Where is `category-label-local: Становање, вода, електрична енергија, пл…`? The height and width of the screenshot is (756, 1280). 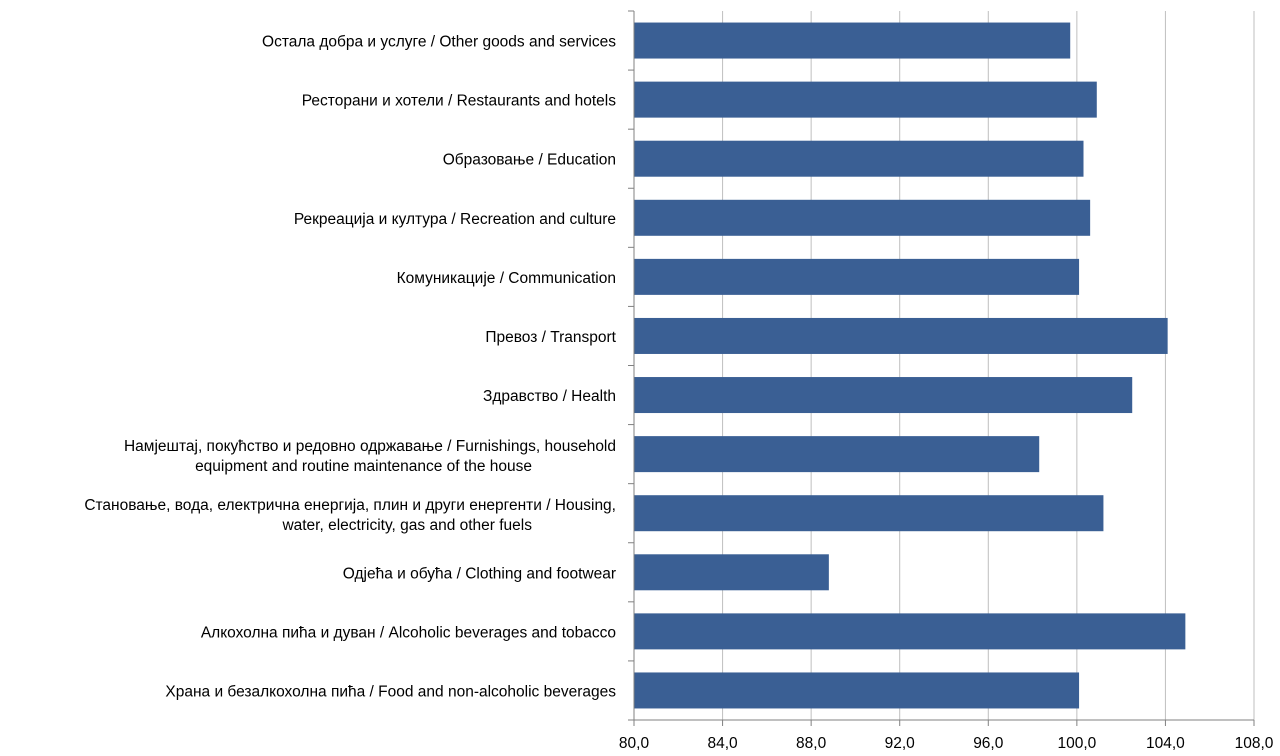 category-label-local: Становање, вода, електрична енергија, пл… is located at coordinates (313, 505).